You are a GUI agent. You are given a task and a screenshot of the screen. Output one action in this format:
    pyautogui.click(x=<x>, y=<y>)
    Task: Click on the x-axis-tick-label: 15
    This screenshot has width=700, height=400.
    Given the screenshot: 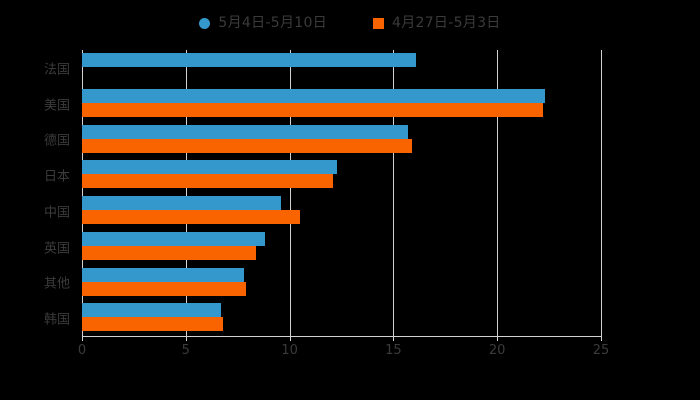 What is the action you would take?
    pyautogui.click(x=393, y=350)
    